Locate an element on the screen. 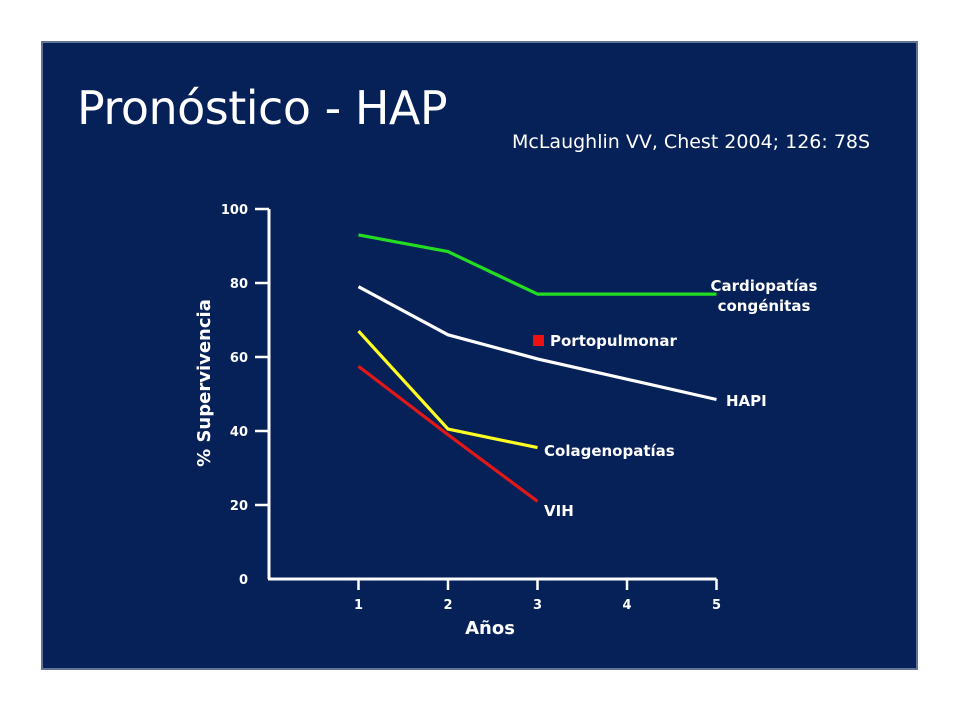 The image size is (960, 720). portopulmonar-marker is located at coordinates (538, 340).